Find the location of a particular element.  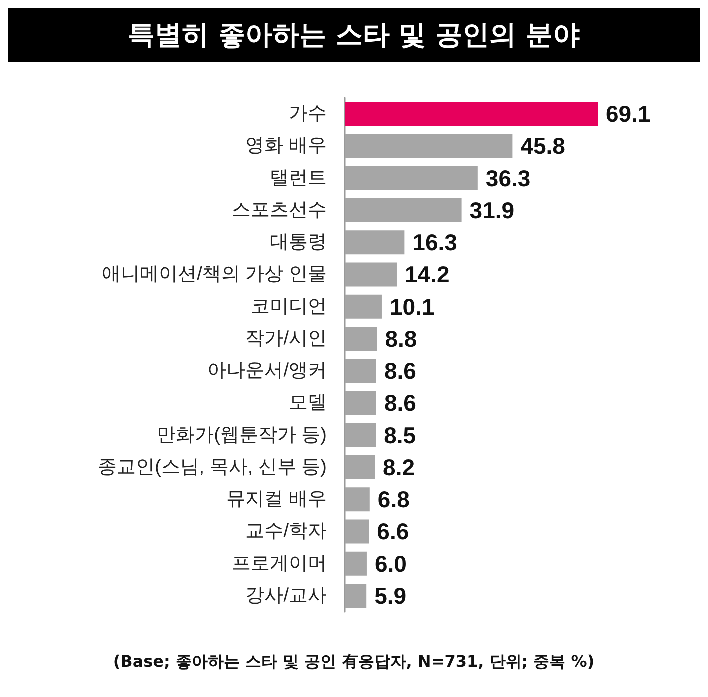

y-tick-label: 아나운서/앵커 is located at coordinates (267, 371).